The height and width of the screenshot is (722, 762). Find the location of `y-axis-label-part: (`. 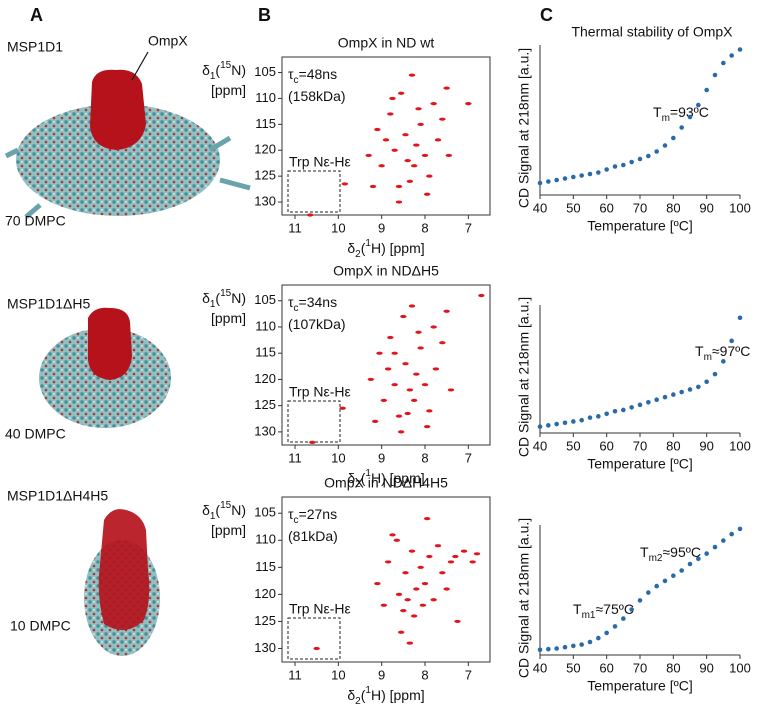

y-axis-label-part: ( is located at coordinates (217, 70).